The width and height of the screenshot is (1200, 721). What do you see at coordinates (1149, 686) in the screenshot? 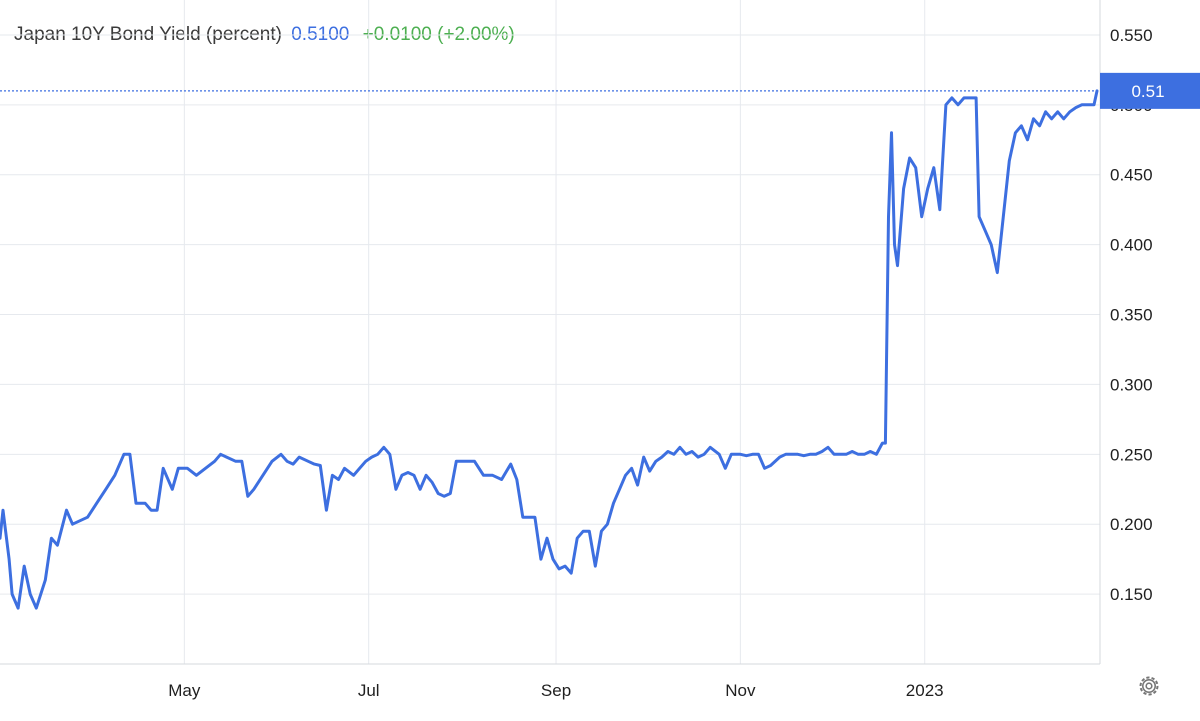
I see `gear-icon` at bounding box center [1149, 686].